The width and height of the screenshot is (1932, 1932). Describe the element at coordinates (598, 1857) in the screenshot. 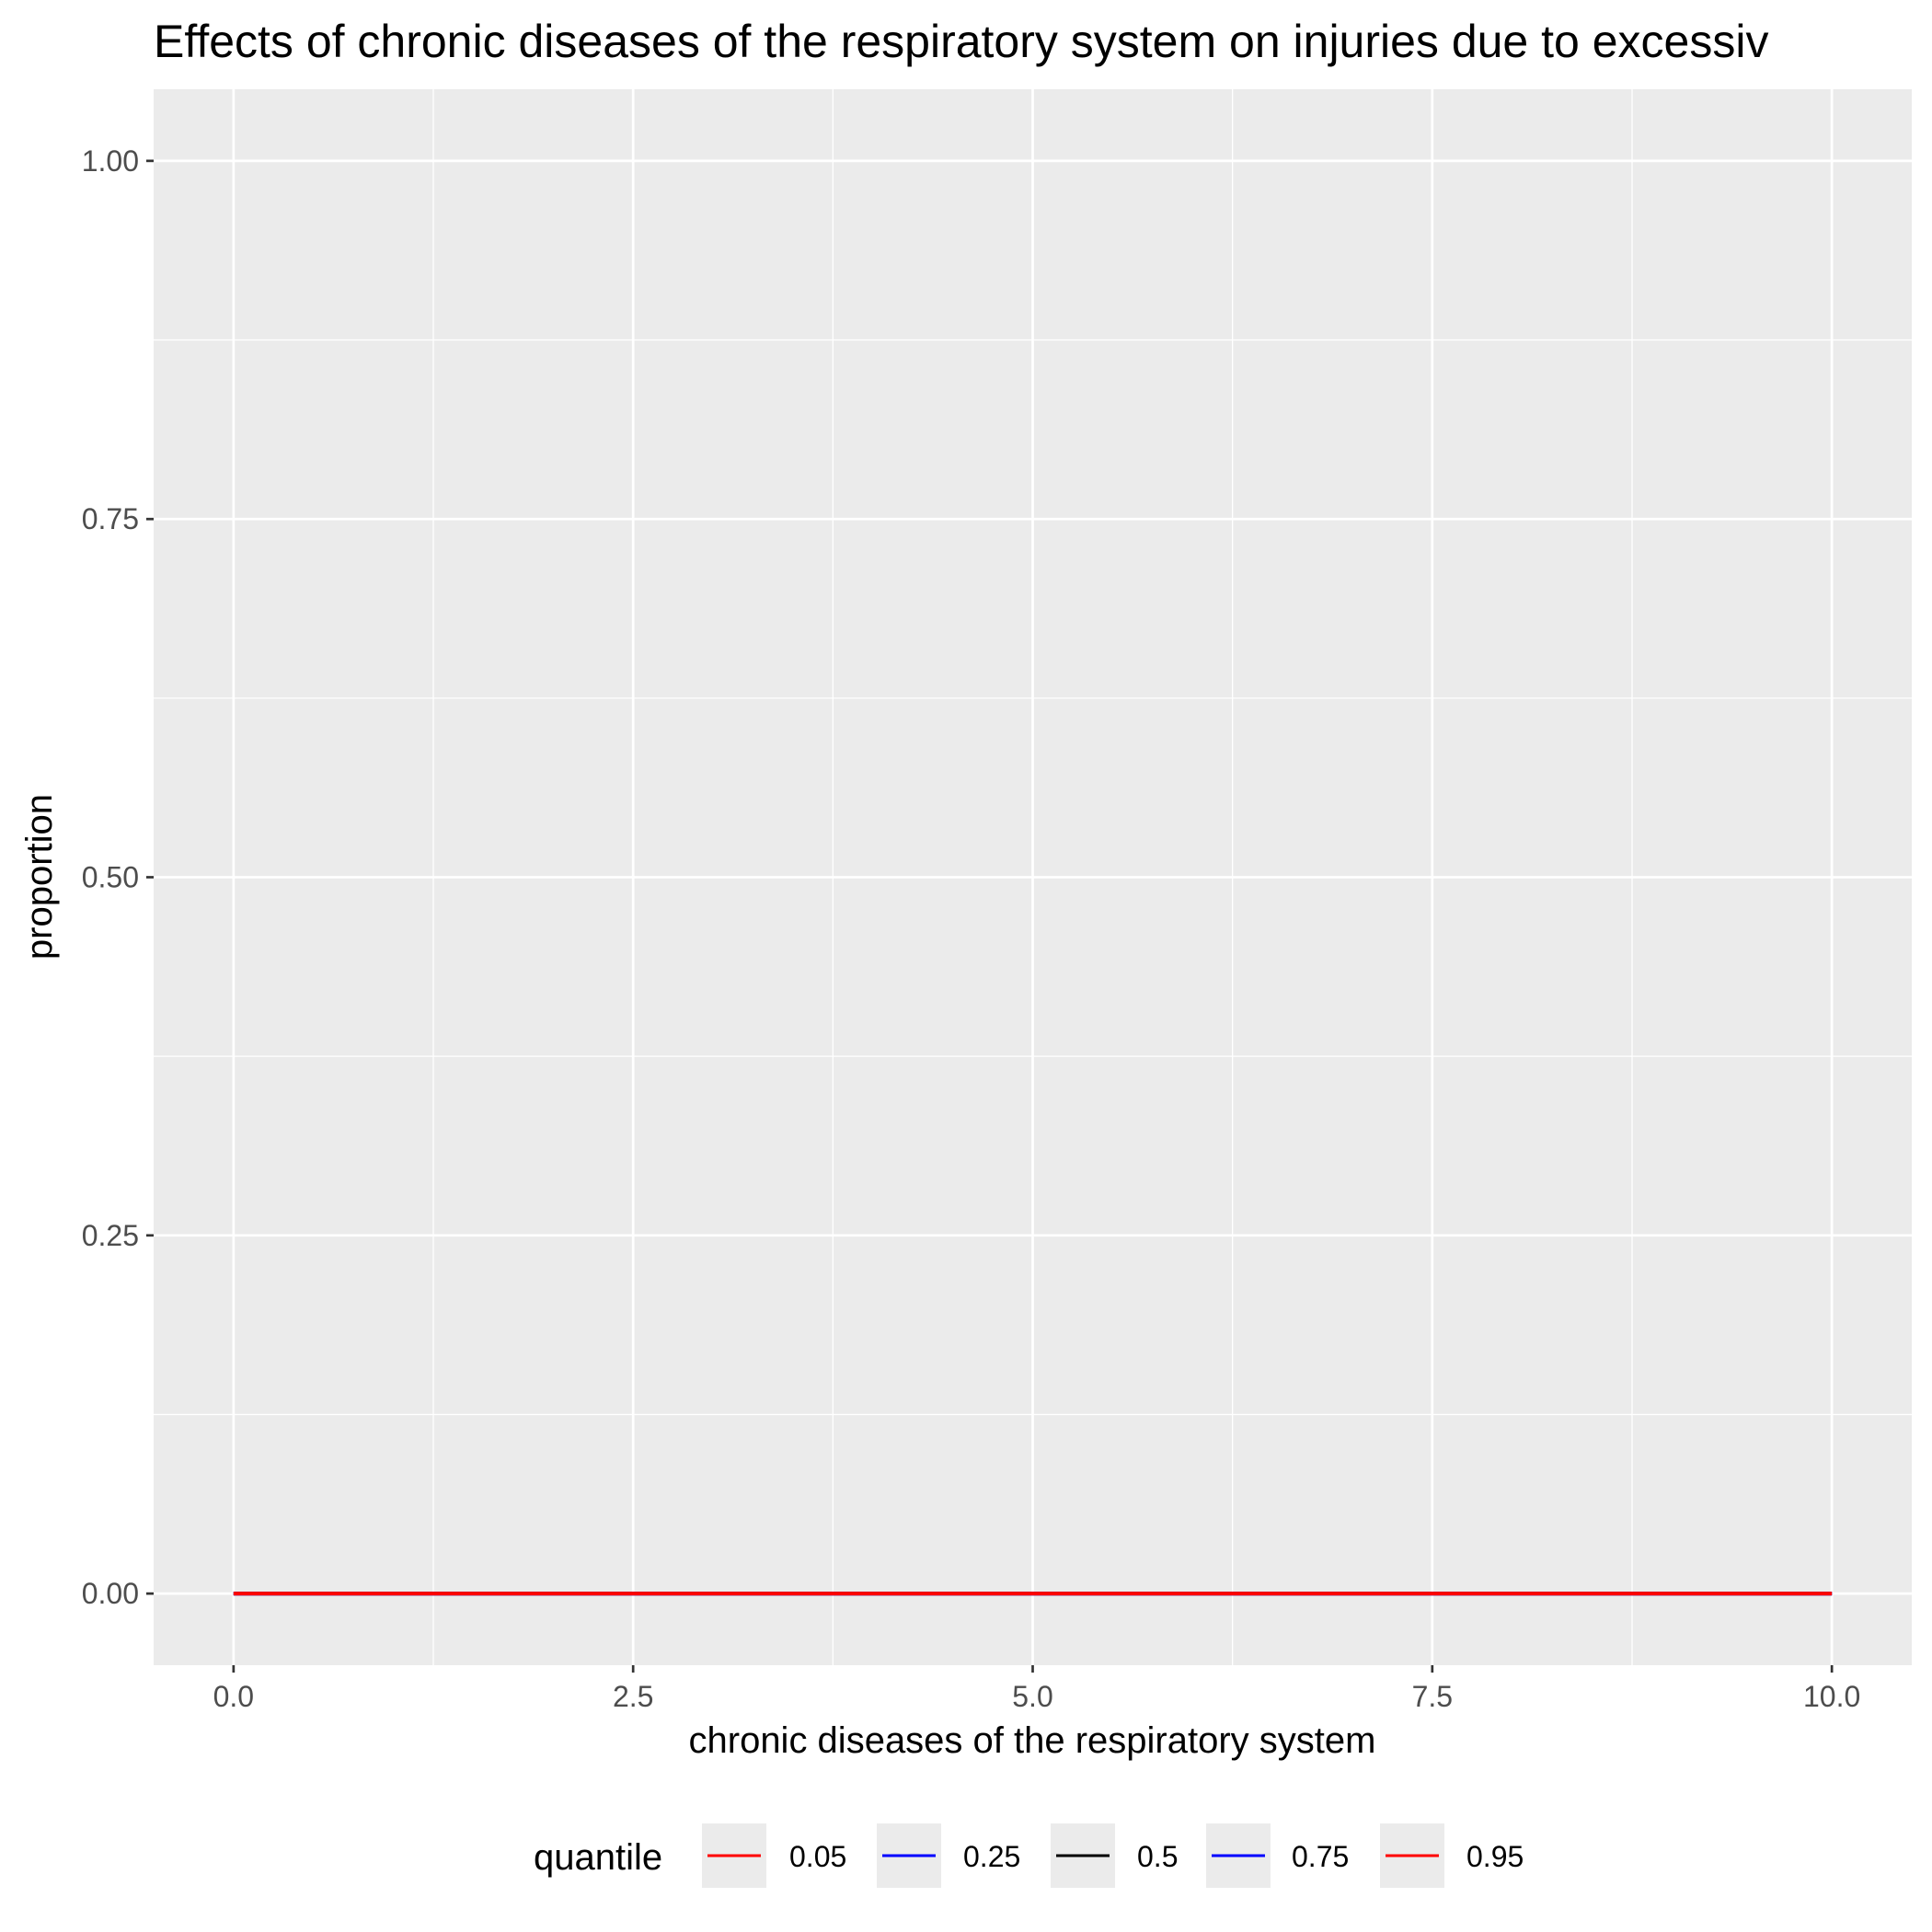

I see `legend-title: quantile` at that location.